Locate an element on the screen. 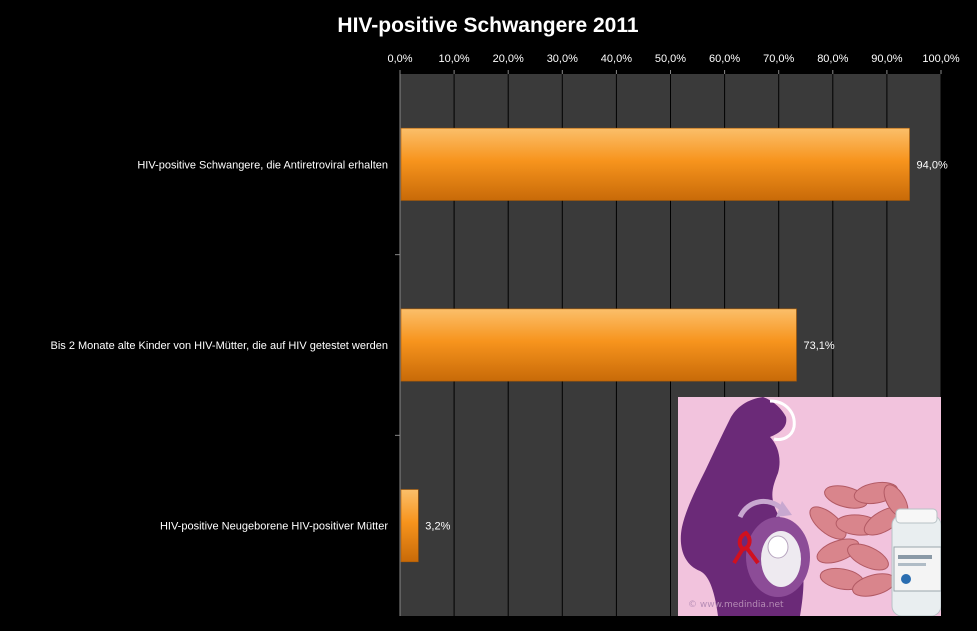  x-tick-label: 90,0% is located at coordinates (886, 59).